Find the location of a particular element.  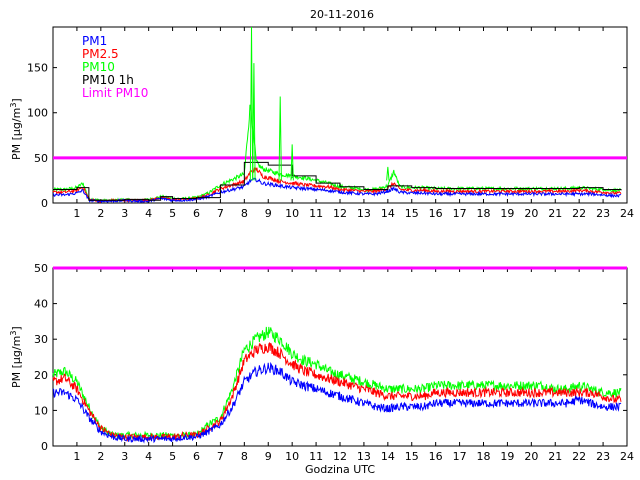

top-series-pm10-1h is located at coordinates (337, 181).